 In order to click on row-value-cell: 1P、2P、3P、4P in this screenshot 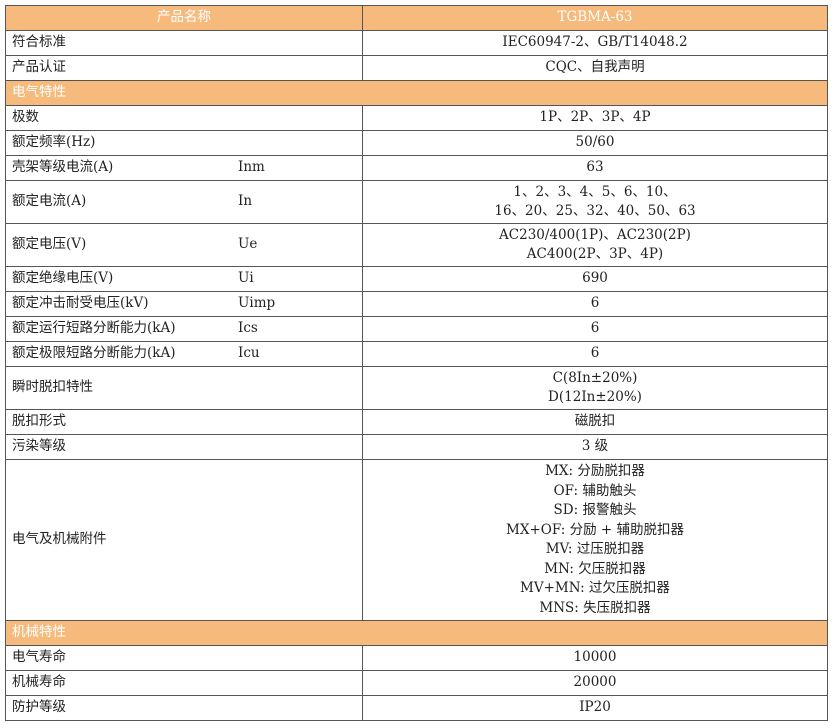, I will do `click(595, 118)`.